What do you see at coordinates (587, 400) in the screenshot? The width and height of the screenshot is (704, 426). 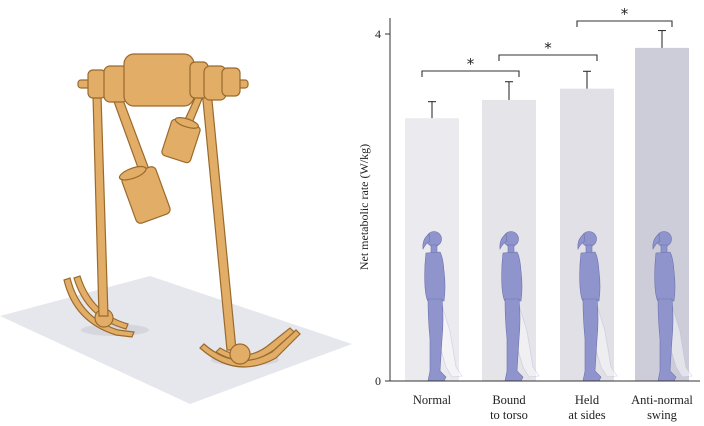 I see `category-label: Held` at bounding box center [587, 400].